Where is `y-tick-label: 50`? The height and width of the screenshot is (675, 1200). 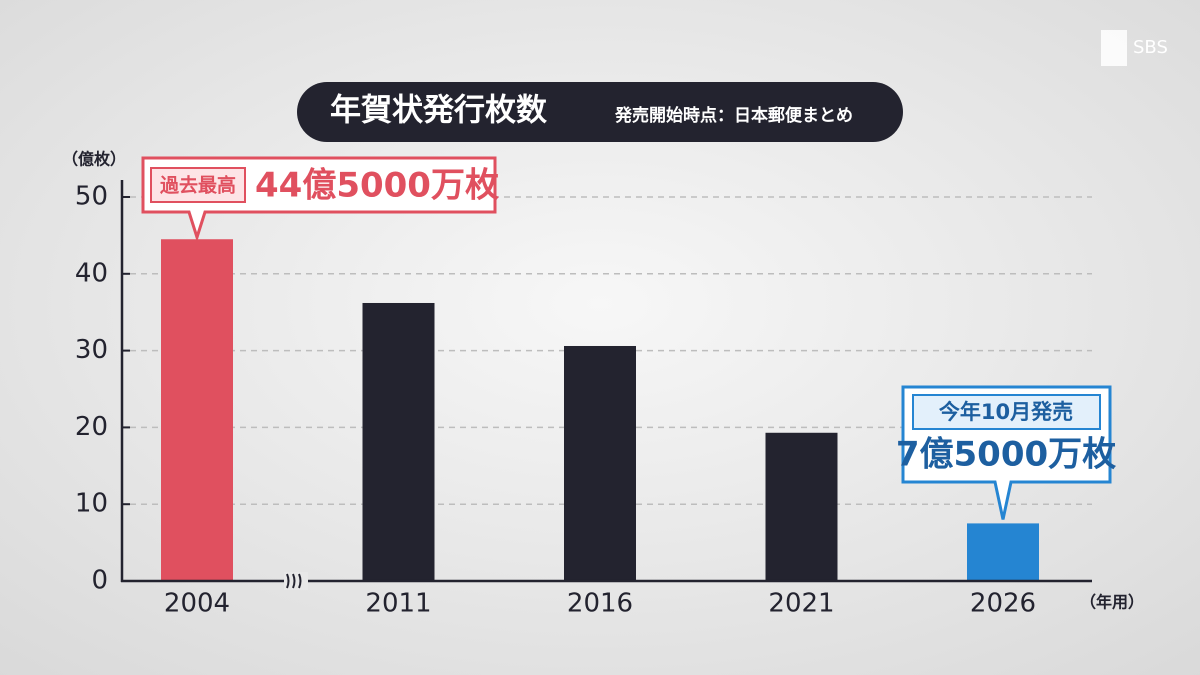 y-tick-label: 50 is located at coordinates (91, 197).